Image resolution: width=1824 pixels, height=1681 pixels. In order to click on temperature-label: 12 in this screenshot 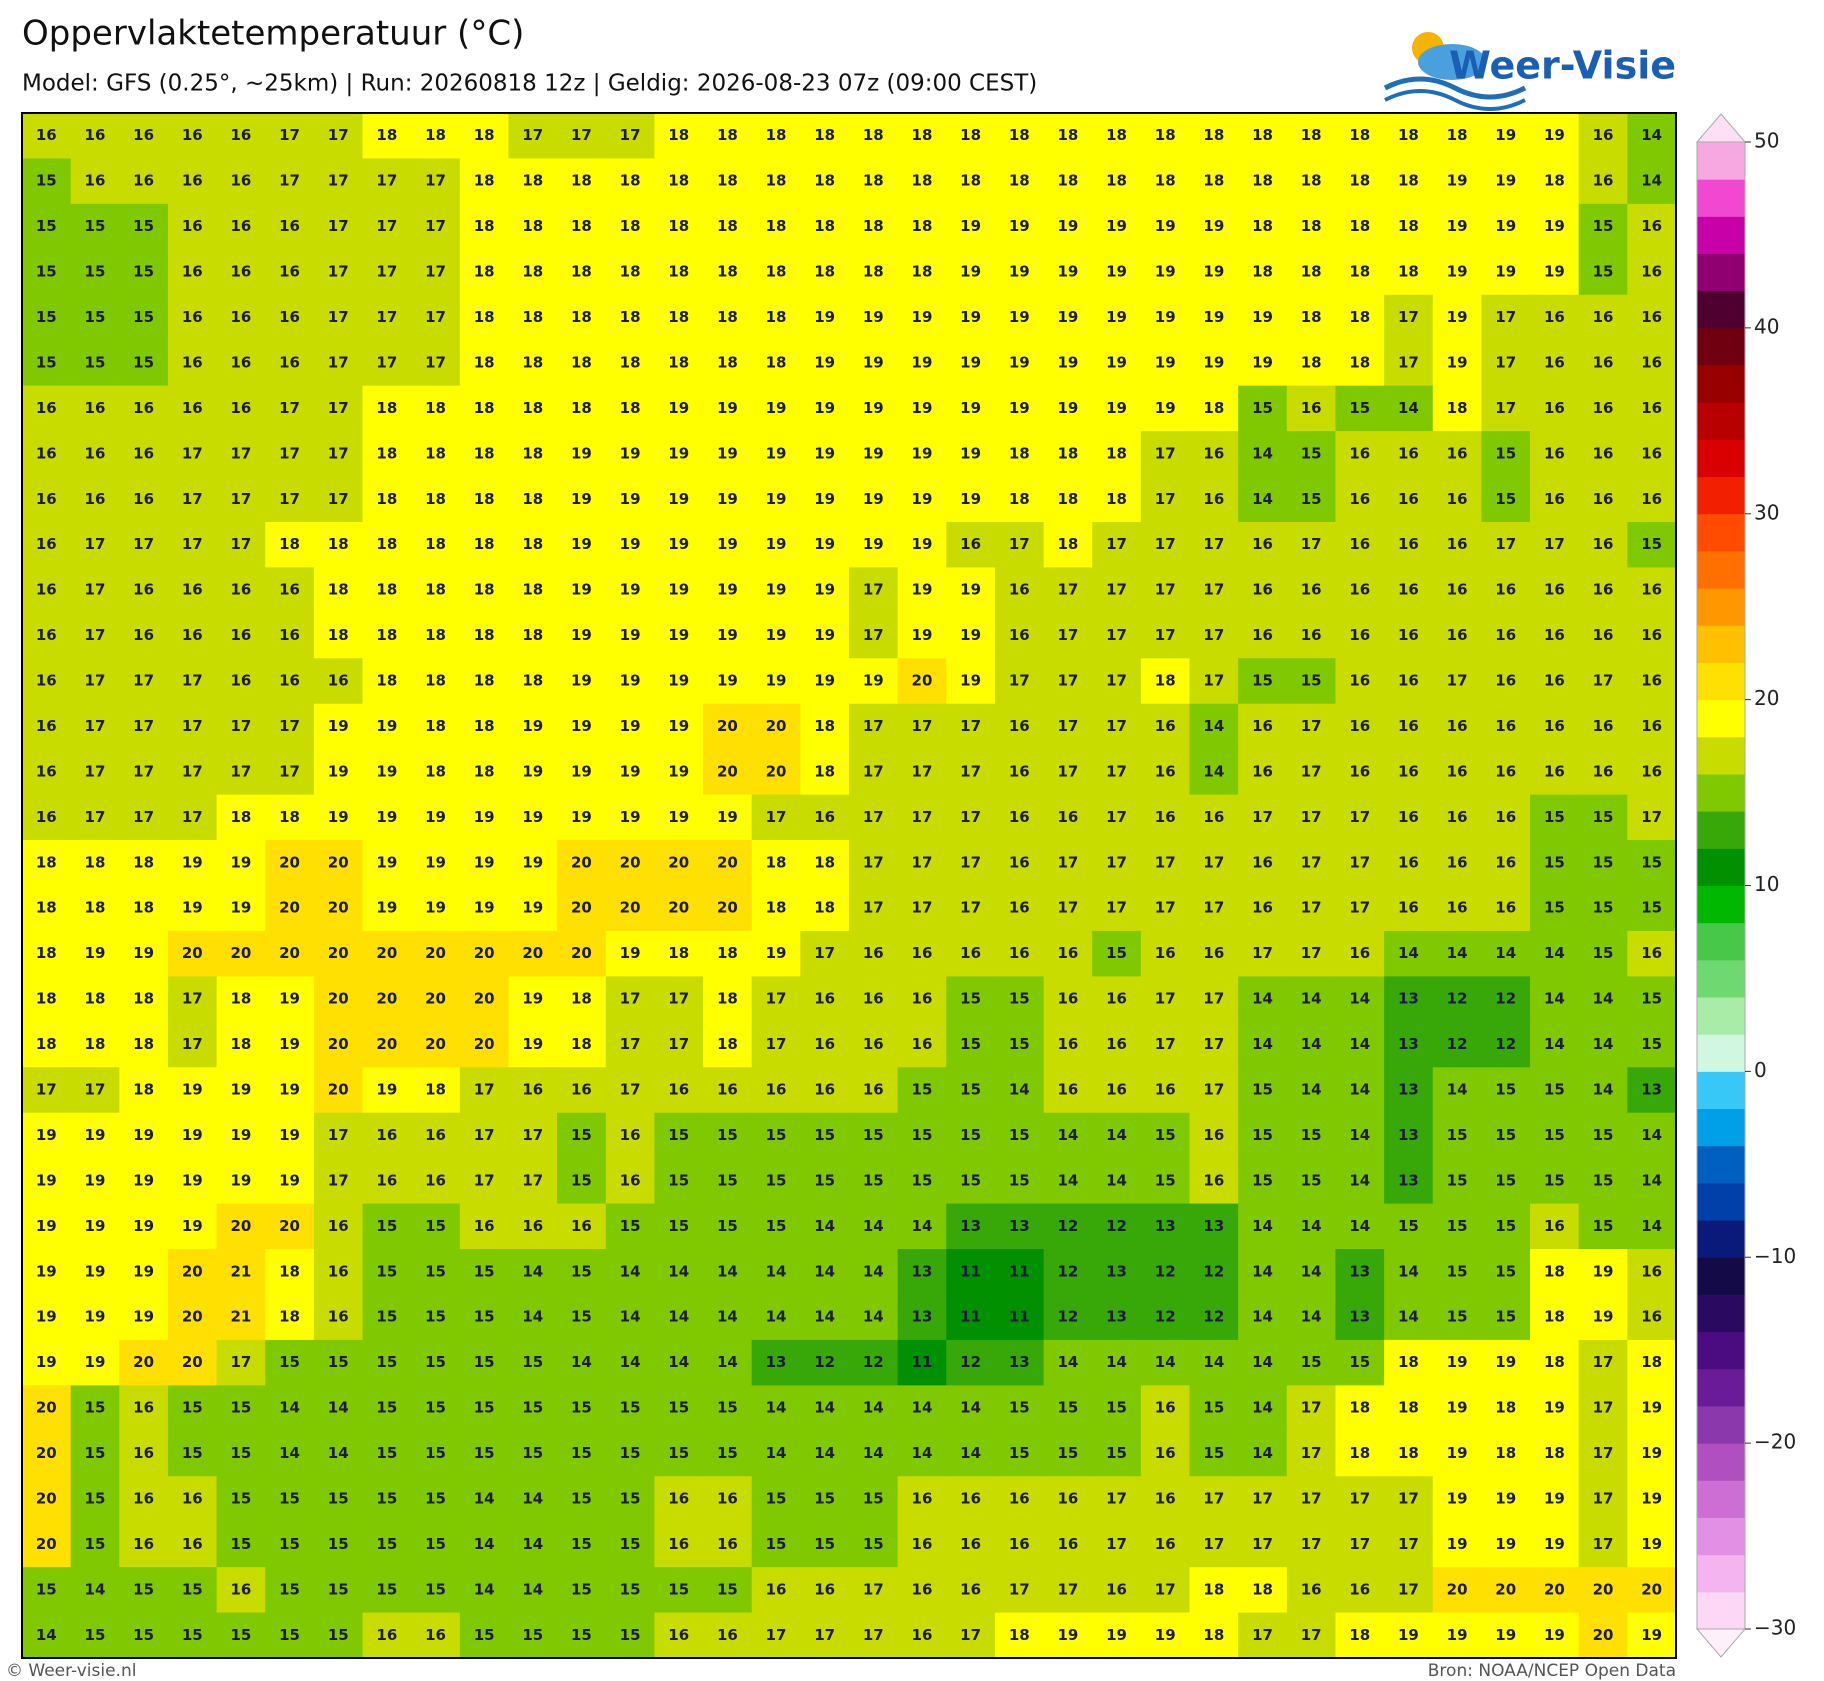, I will do `click(824, 1362)`.